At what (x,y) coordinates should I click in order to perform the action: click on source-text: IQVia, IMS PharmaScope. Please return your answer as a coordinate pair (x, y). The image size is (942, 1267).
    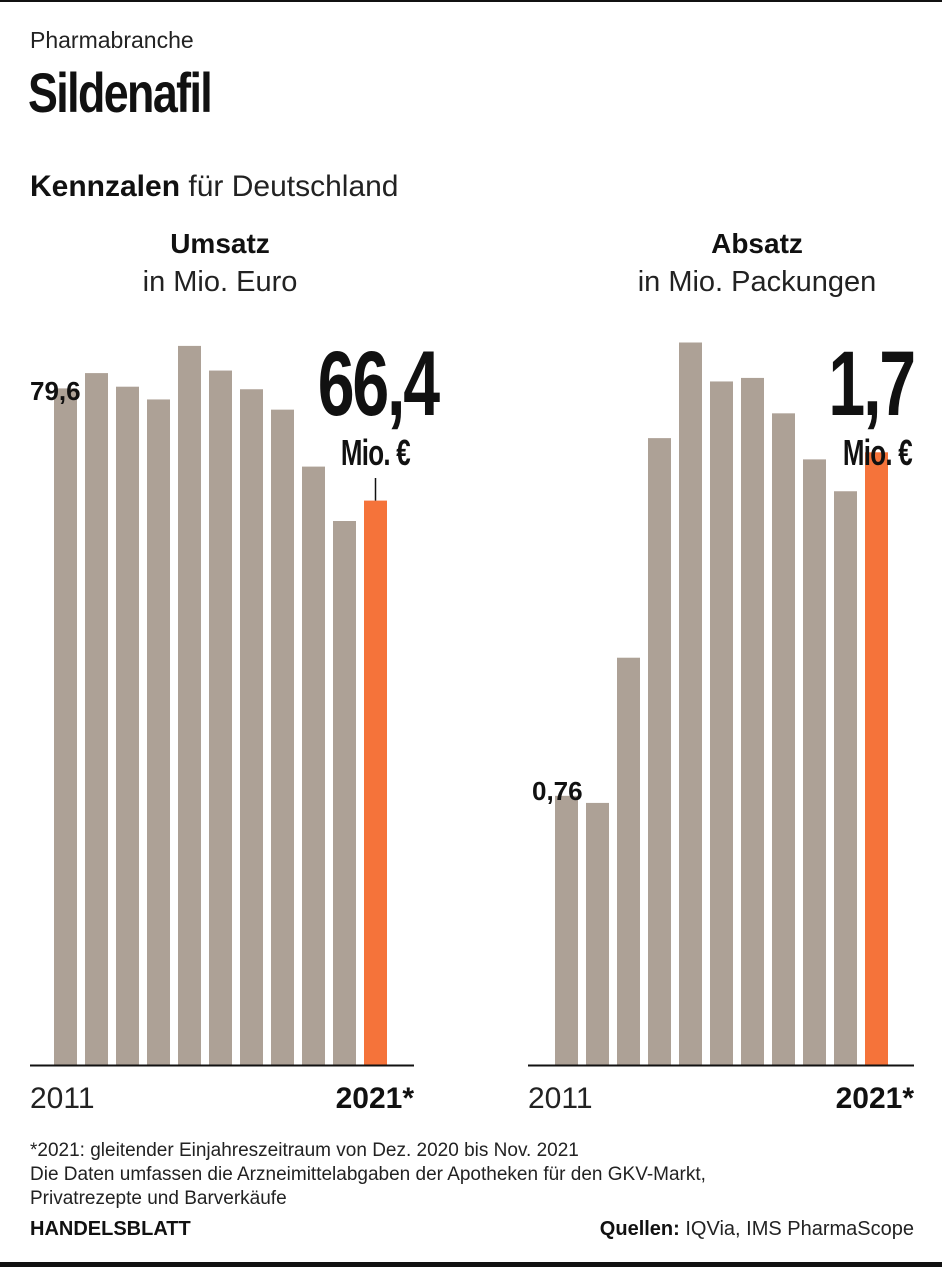
    Looking at the image, I should click on (799, 1229).